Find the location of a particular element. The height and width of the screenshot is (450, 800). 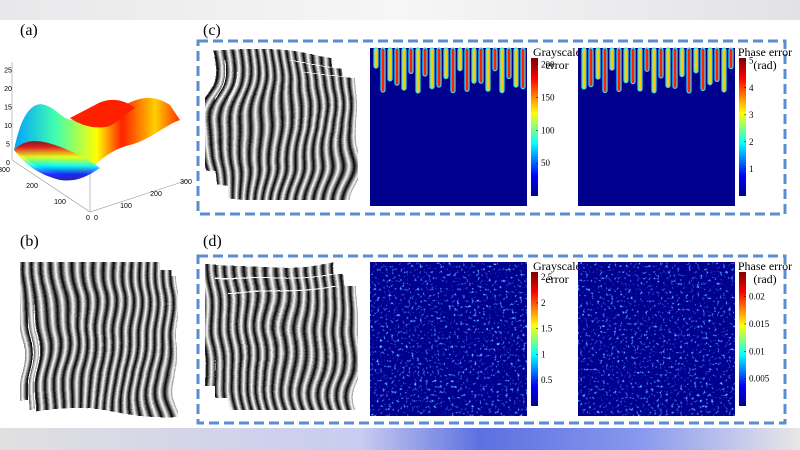

x-tick-label: 200 is located at coordinates (156, 194).